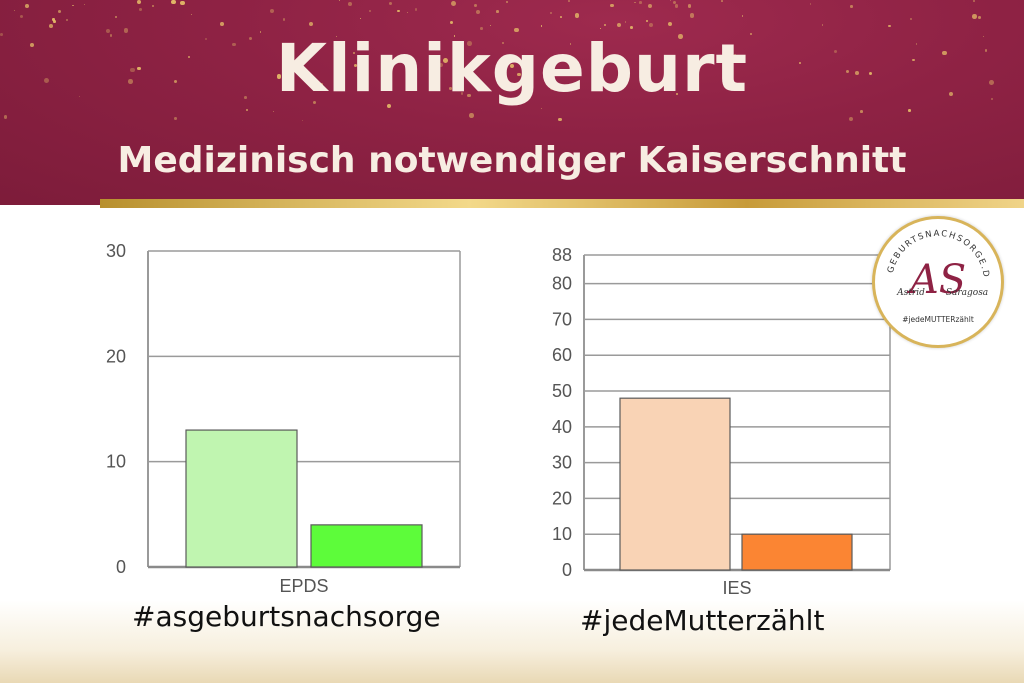  Describe the element at coordinates (121, 567) in the screenshot. I see `y-tick-label: 0` at that location.